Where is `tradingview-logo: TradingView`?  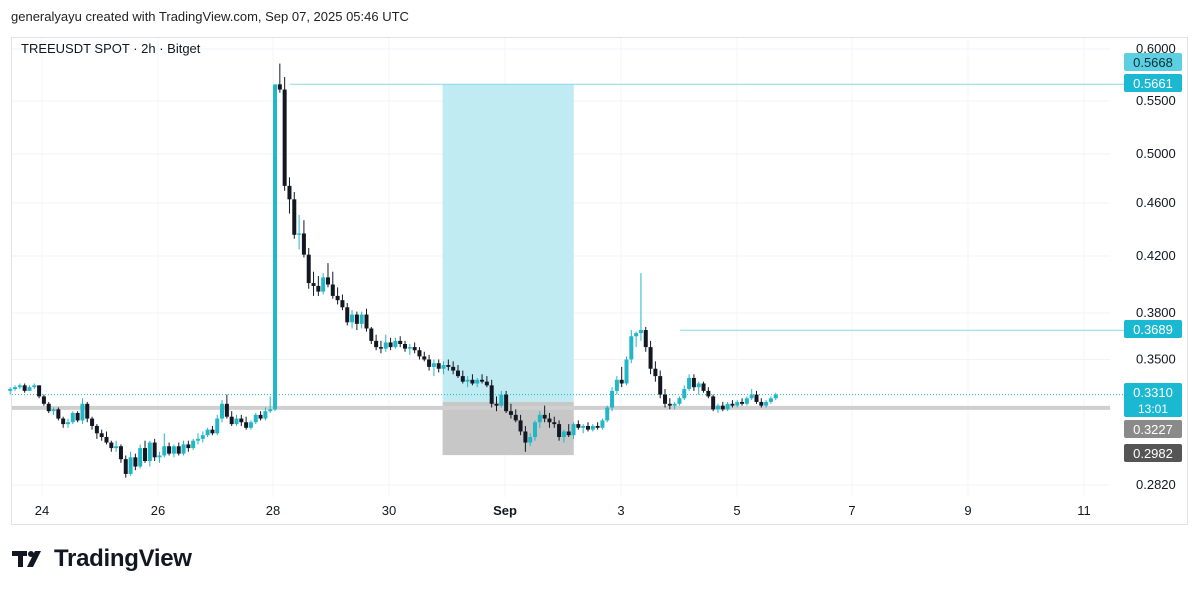 tradingview-logo: TradingView is located at coordinates (102, 559).